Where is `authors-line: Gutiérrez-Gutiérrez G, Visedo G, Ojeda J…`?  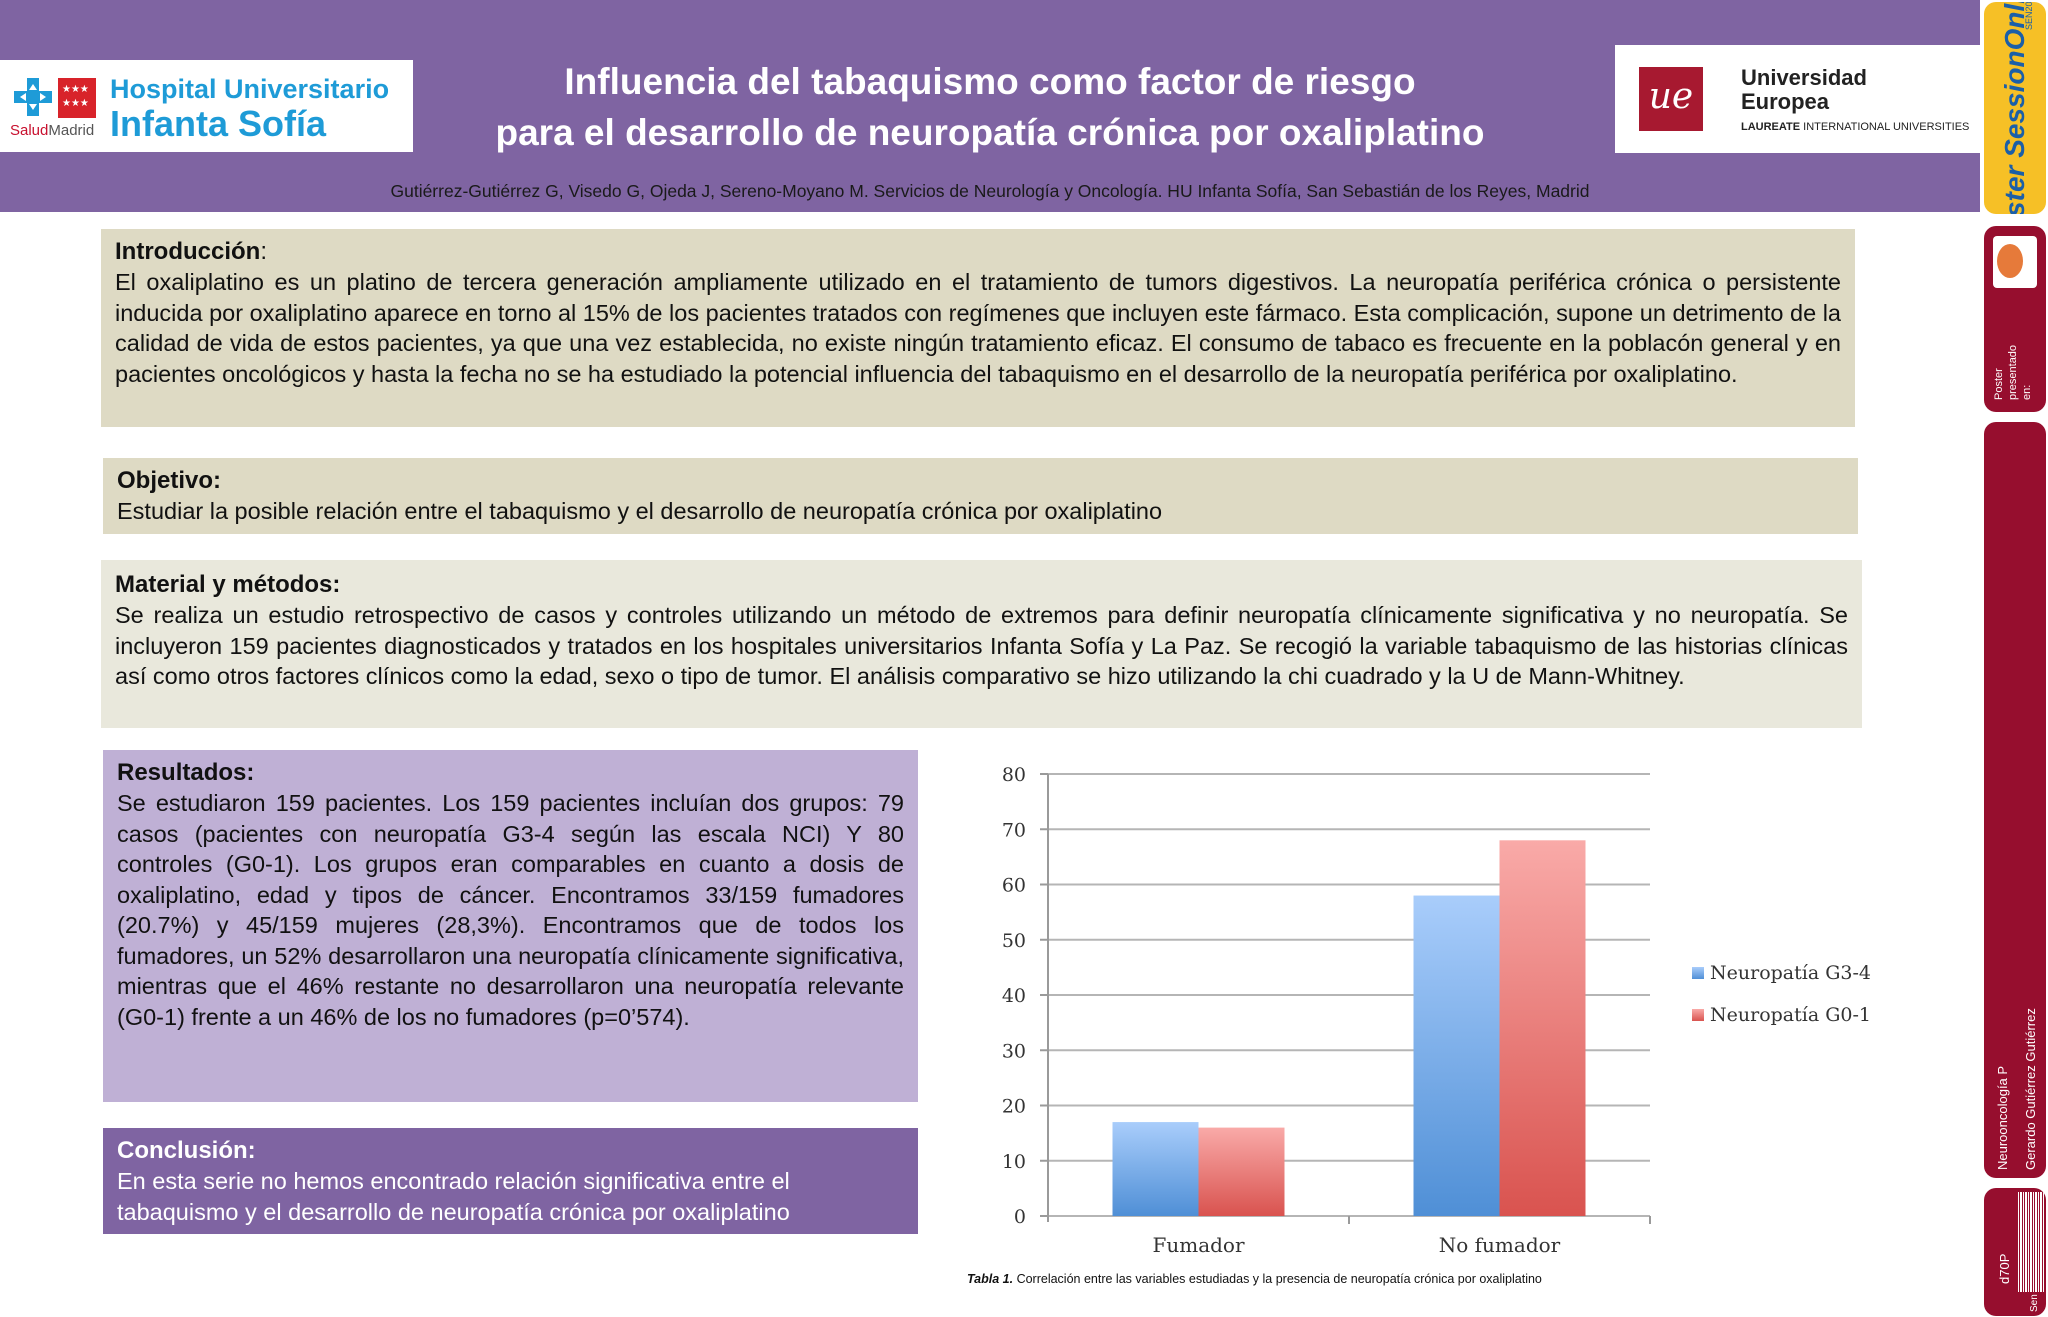
authors-line: Gutiérrez-Gutiérrez G, Visedo G, Ojeda J… is located at coordinates (990, 191).